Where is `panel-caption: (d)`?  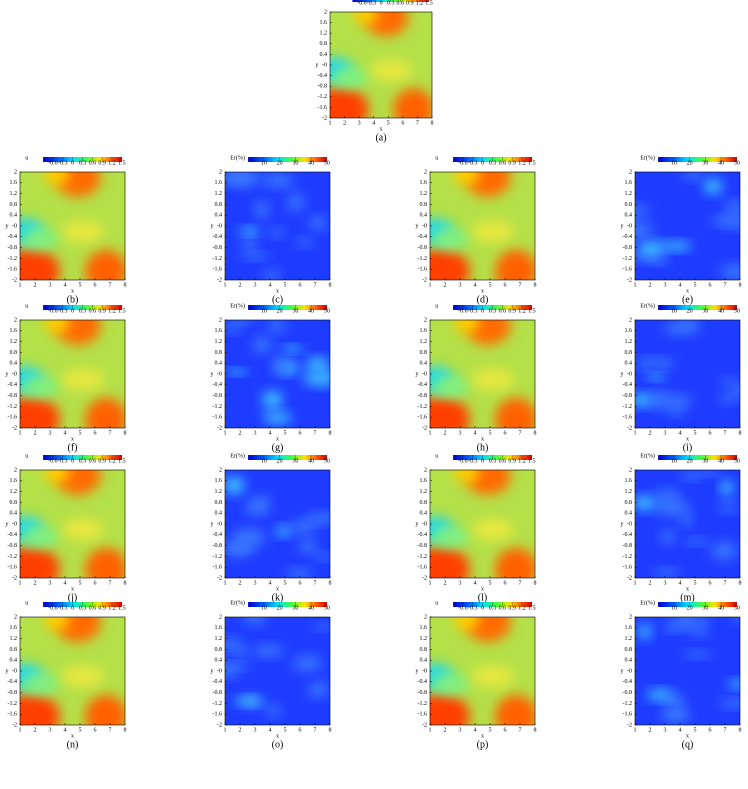
panel-caption: (d) is located at coordinates (483, 299).